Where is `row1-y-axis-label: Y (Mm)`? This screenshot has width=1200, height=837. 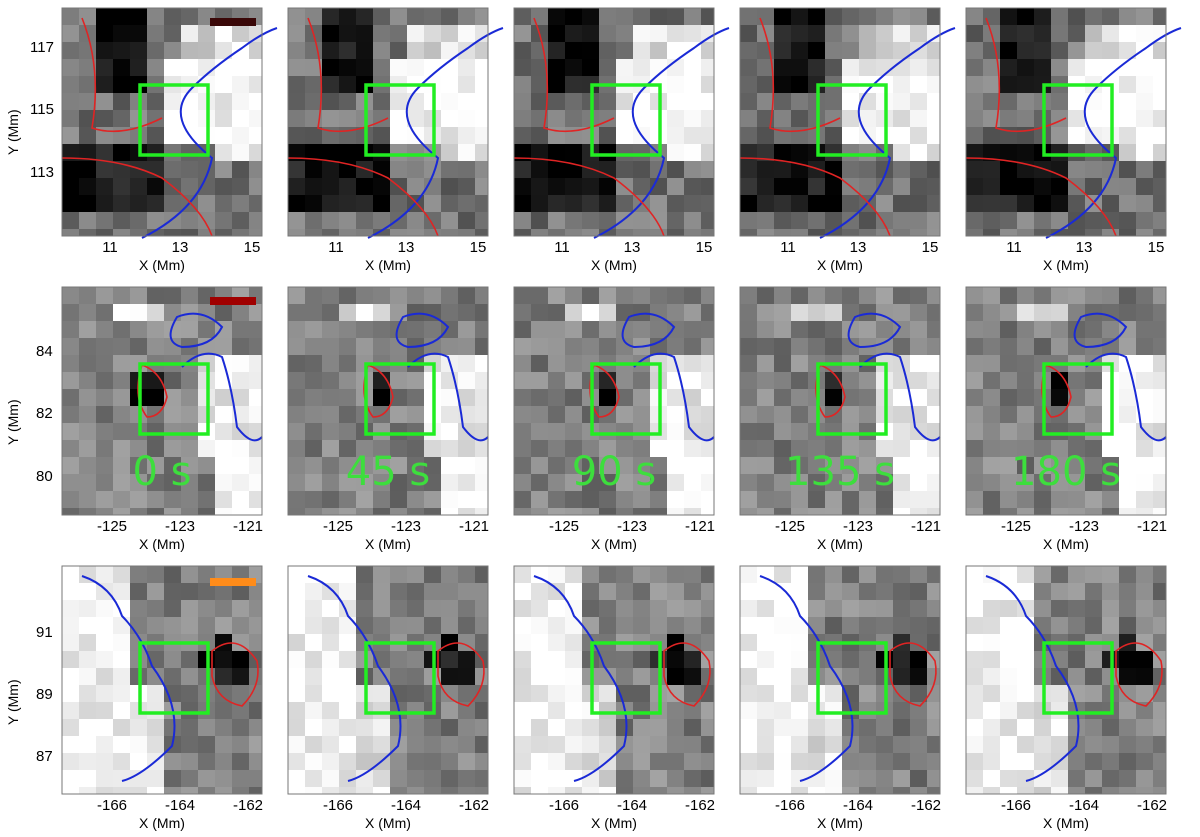 row1-y-axis-label: Y (Mm) is located at coordinates (13, 132).